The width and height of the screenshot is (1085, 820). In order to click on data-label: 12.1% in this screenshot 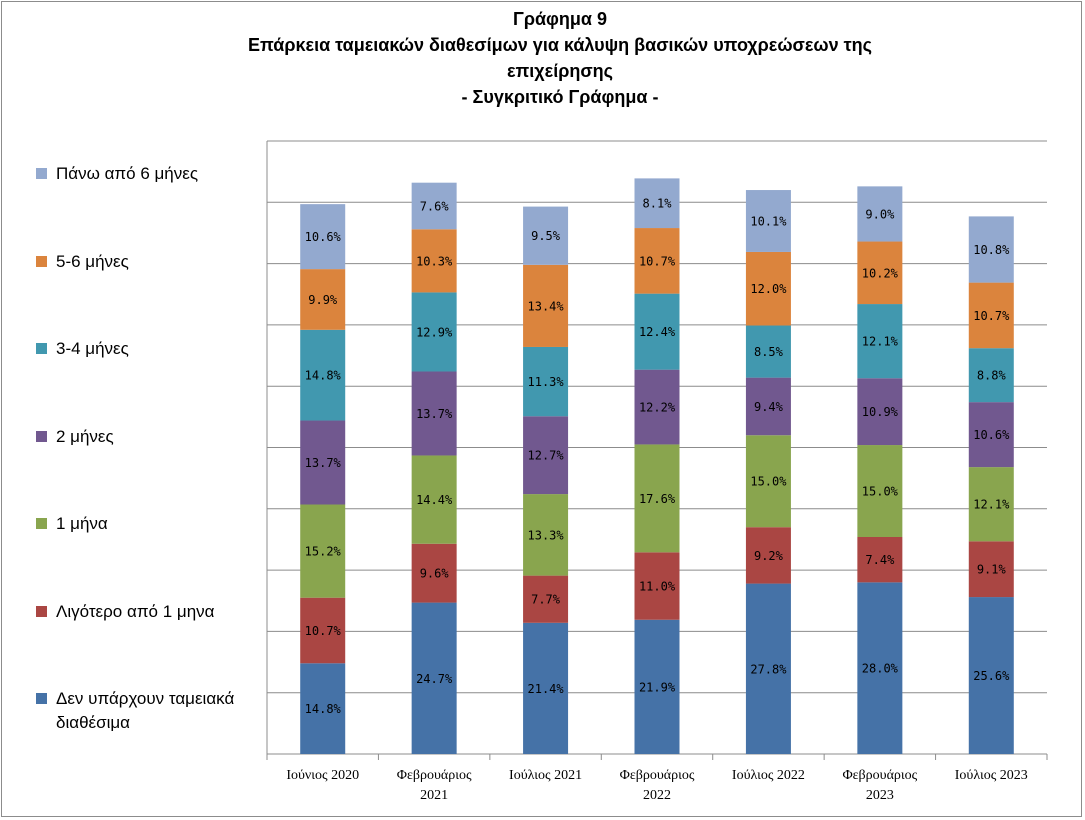, I will do `click(880, 342)`.